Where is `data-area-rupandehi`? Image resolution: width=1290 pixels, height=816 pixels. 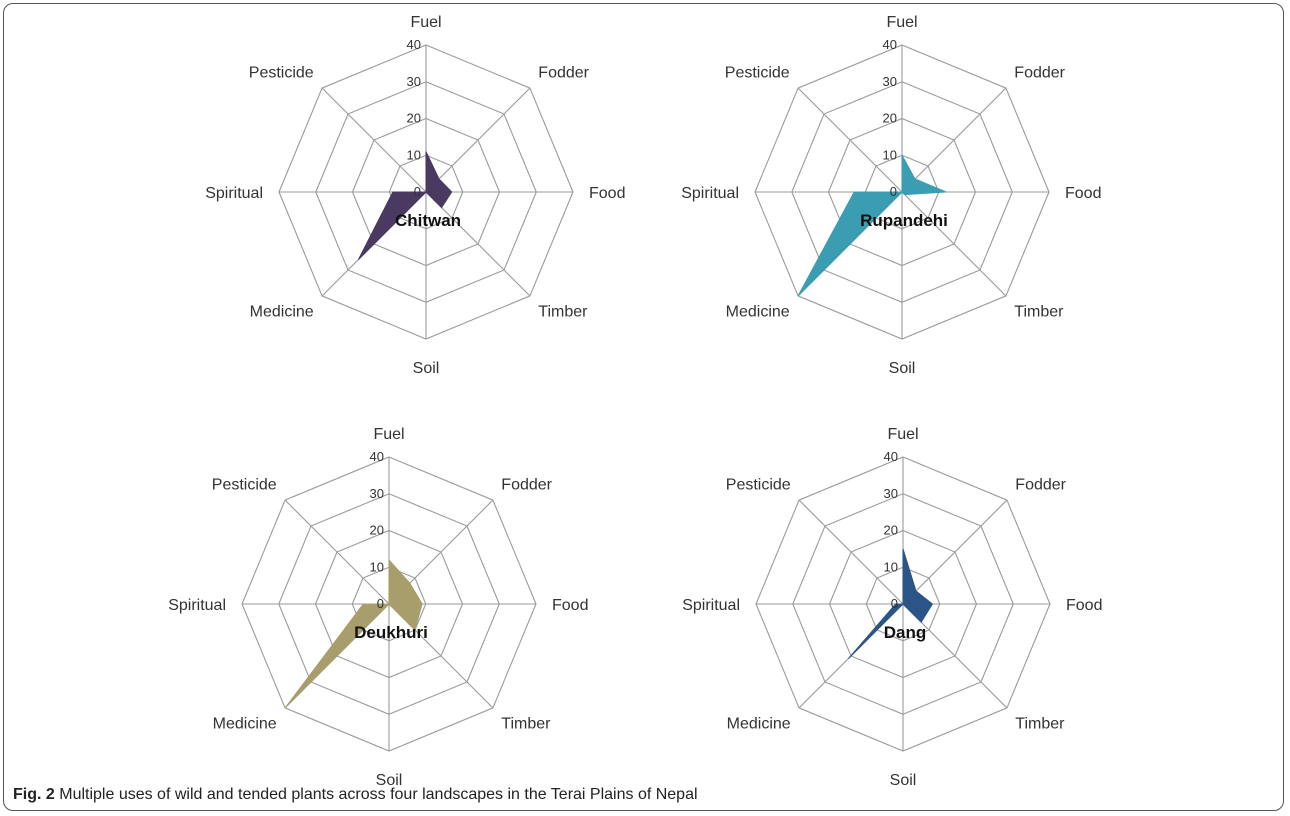 data-area-rupandehi is located at coordinates (872, 226).